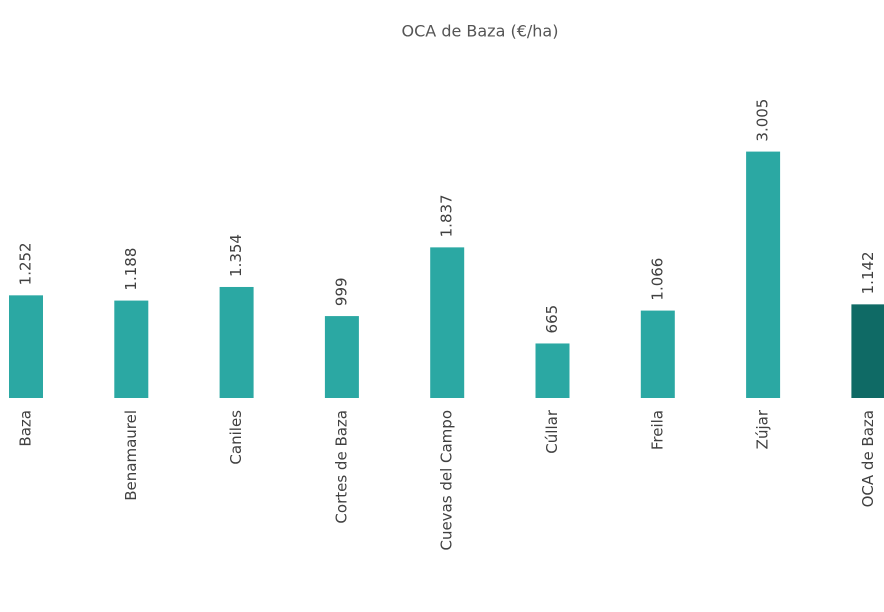 The image size is (884, 612). What do you see at coordinates (341, 467) in the screenshot?
I see `x-tick-label: Cortes de Baza` at bounding box center [341, 467].